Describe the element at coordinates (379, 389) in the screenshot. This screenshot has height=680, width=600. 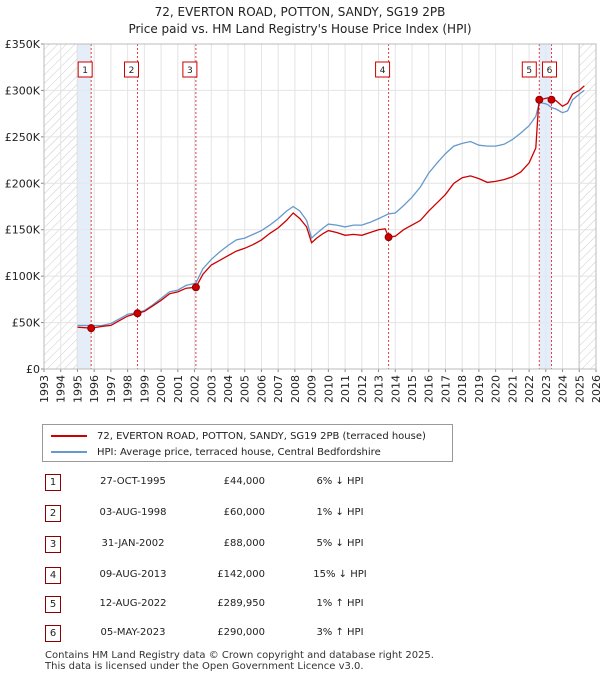
I see `x-tick-label: 2013` at that location.